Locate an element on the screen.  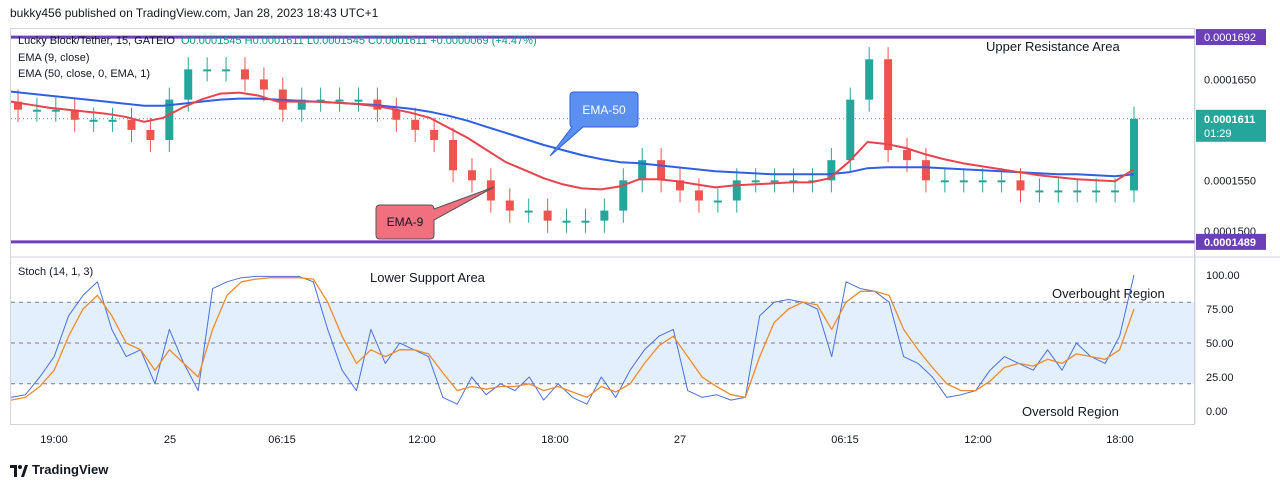
price-tick-label: 0.0001550 is located at coordinates (1230, 181).